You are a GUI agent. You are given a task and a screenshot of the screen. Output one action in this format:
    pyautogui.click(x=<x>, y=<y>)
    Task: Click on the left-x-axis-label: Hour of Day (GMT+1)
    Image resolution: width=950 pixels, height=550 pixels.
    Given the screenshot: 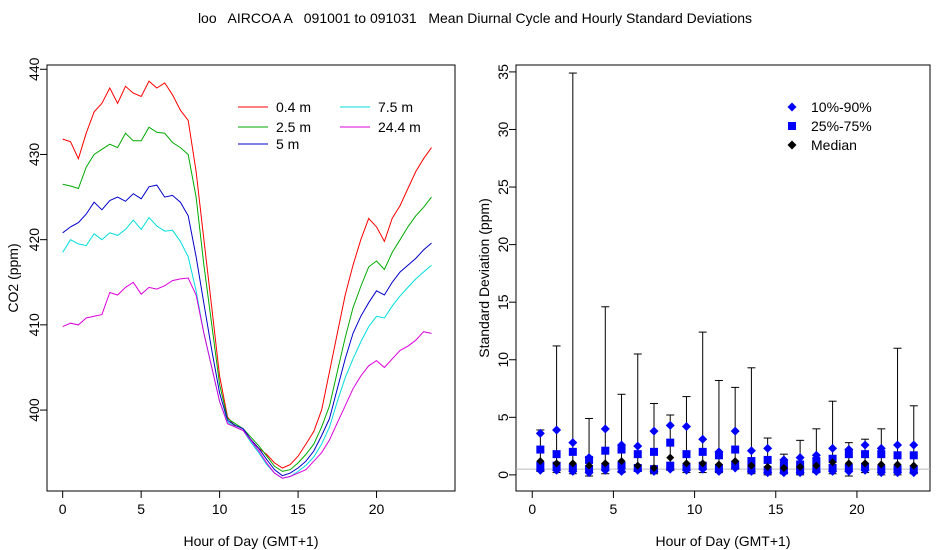 What is the action you would take?
    pyautogui.click(x=251, y=541)
    